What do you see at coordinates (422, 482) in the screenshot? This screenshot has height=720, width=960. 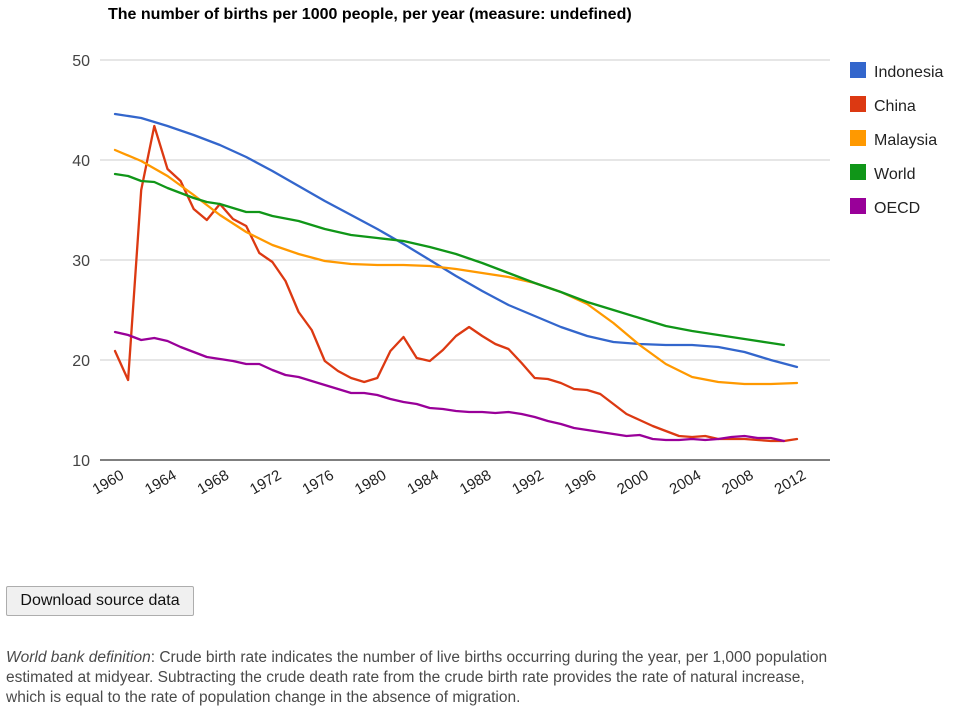 I see `x-tick-label: 1984` at bounding box center [422, 482].